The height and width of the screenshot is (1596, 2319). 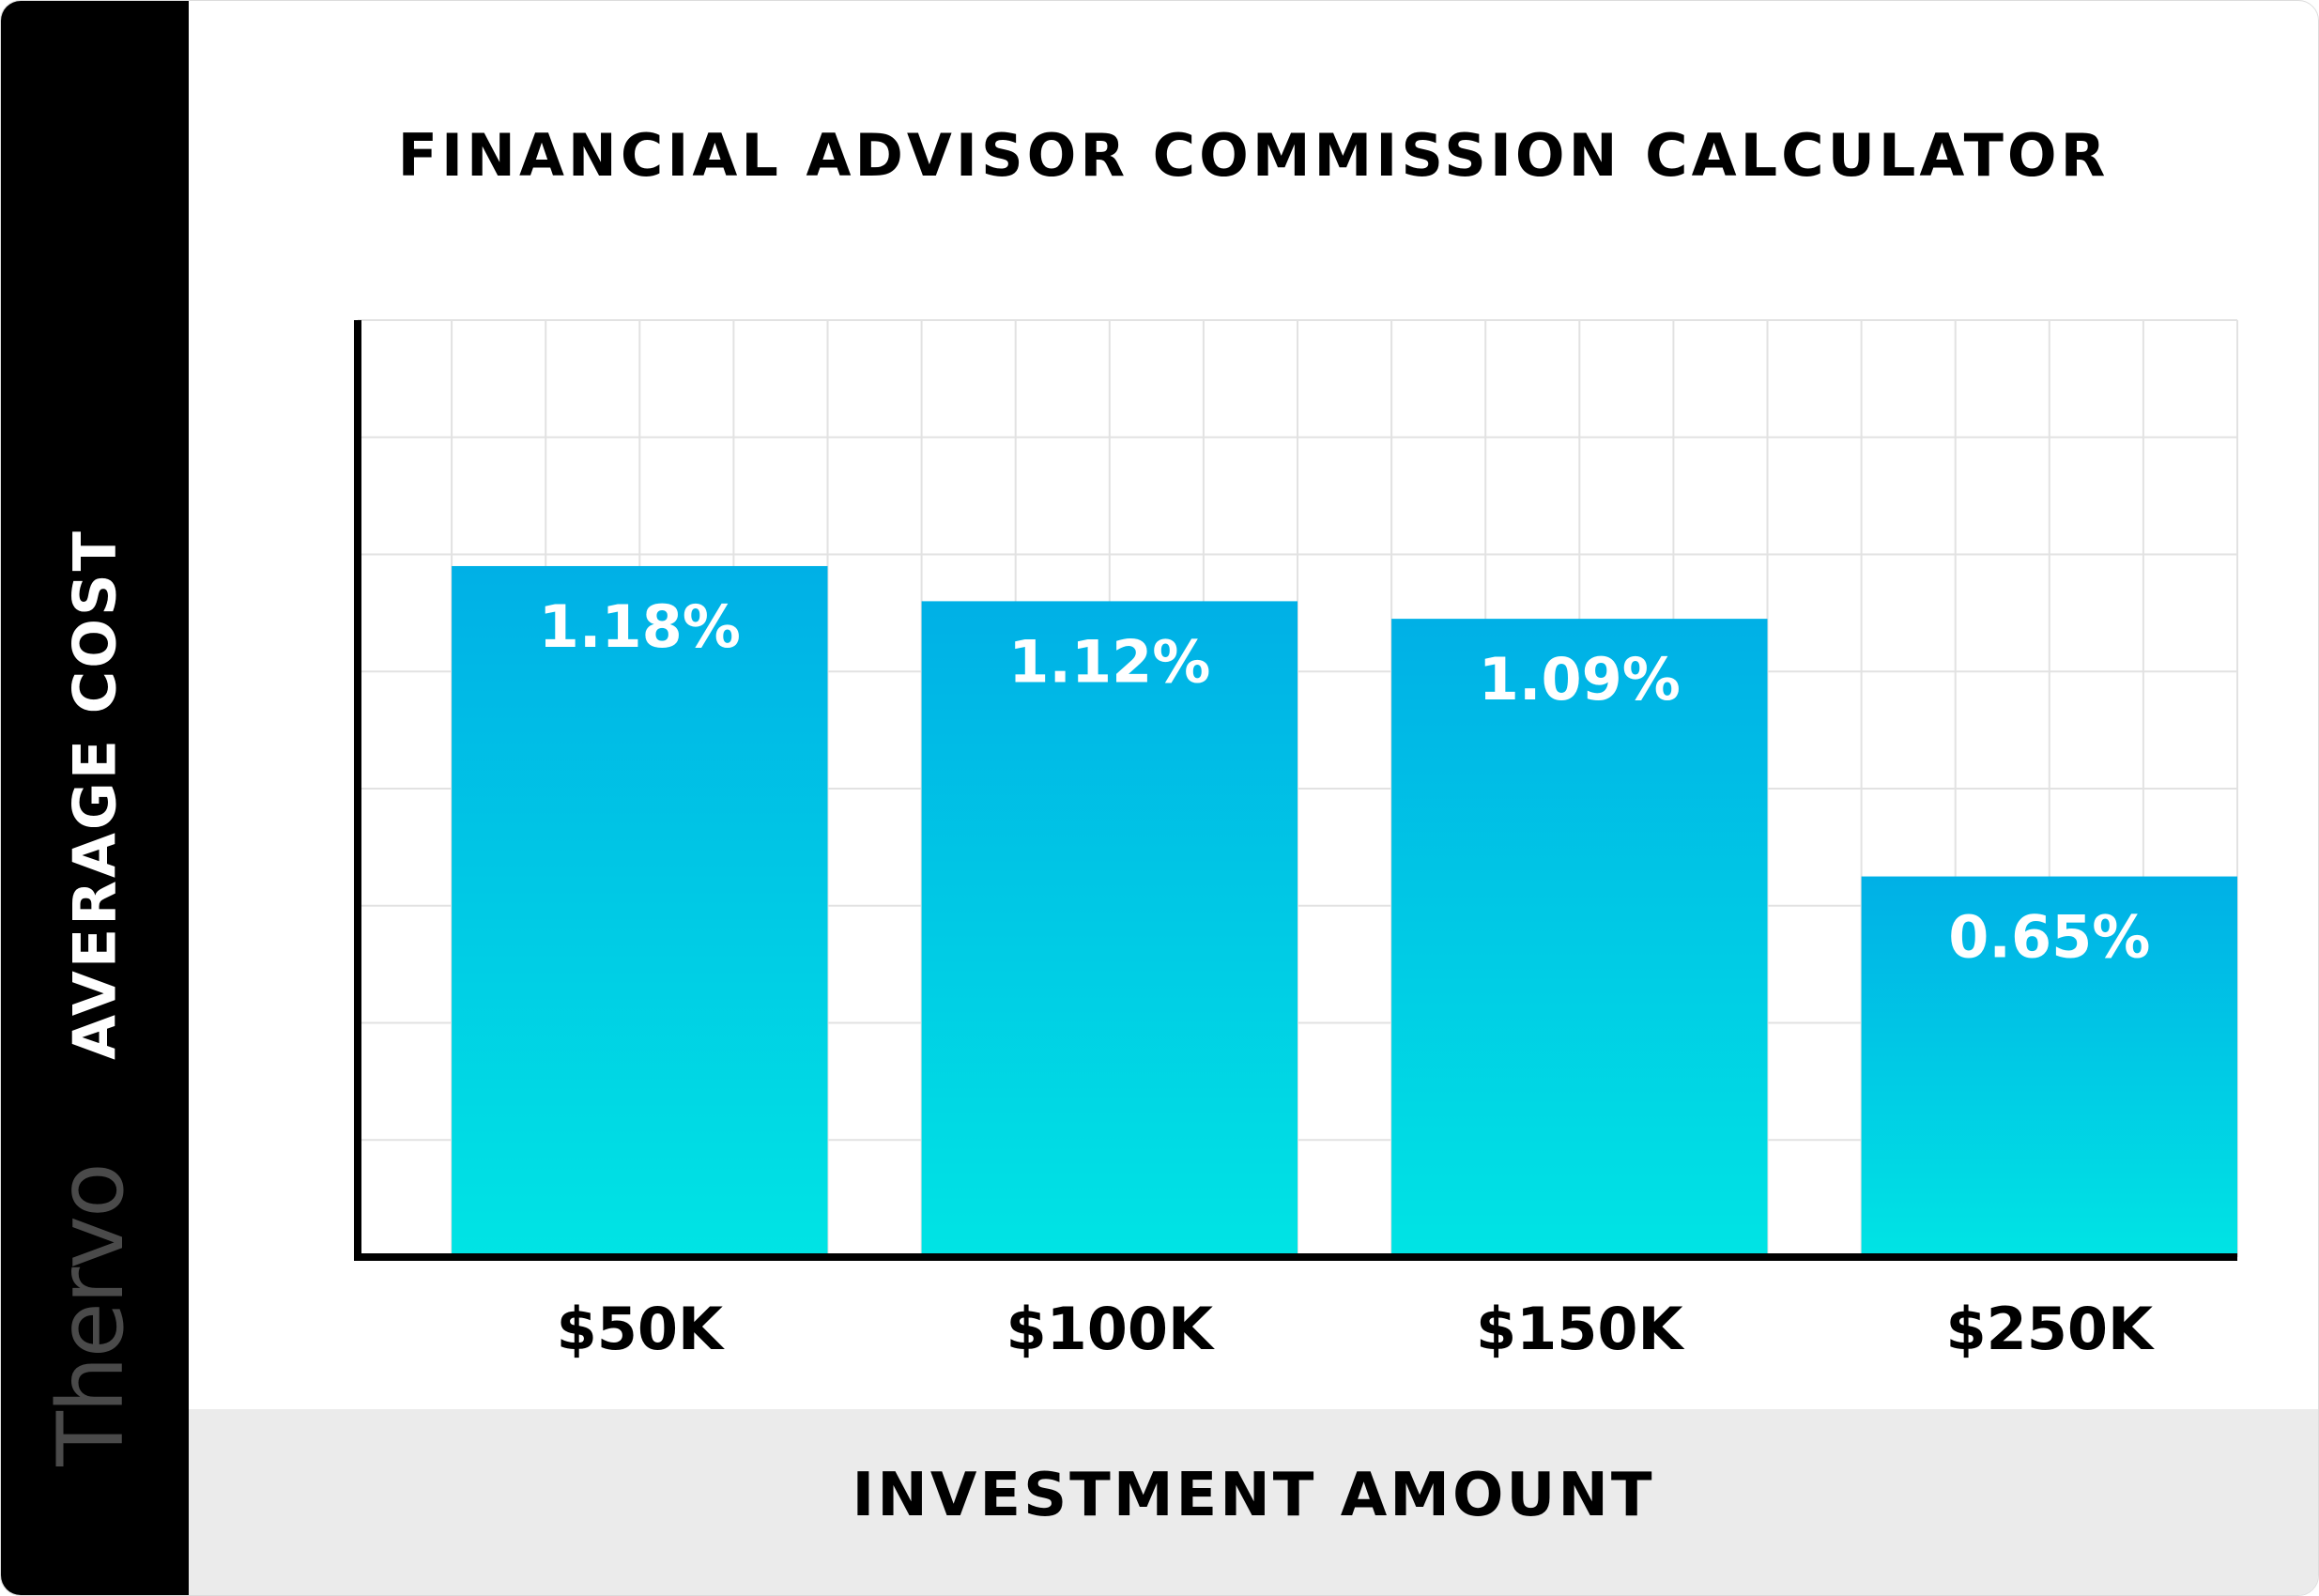 I want to click on bar-value-label: 0.65%, so click(x=2049, y=938).